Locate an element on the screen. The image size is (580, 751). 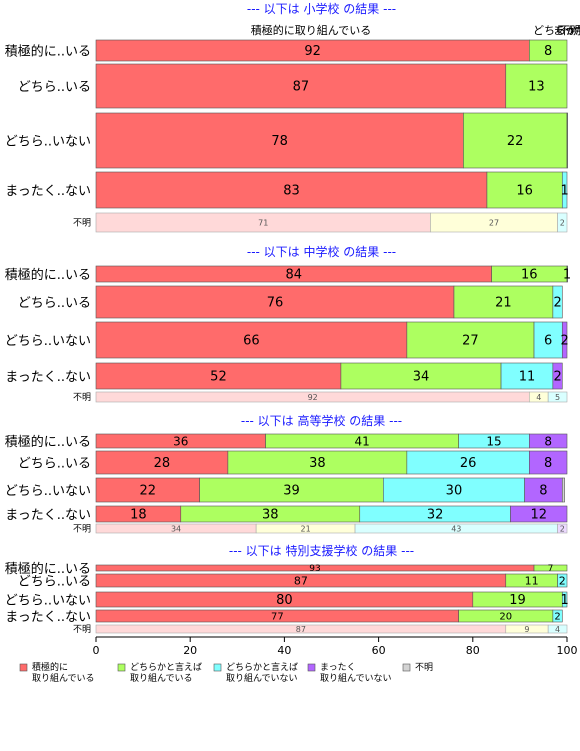
data-label: 39 is located at coordinates (291, 491).